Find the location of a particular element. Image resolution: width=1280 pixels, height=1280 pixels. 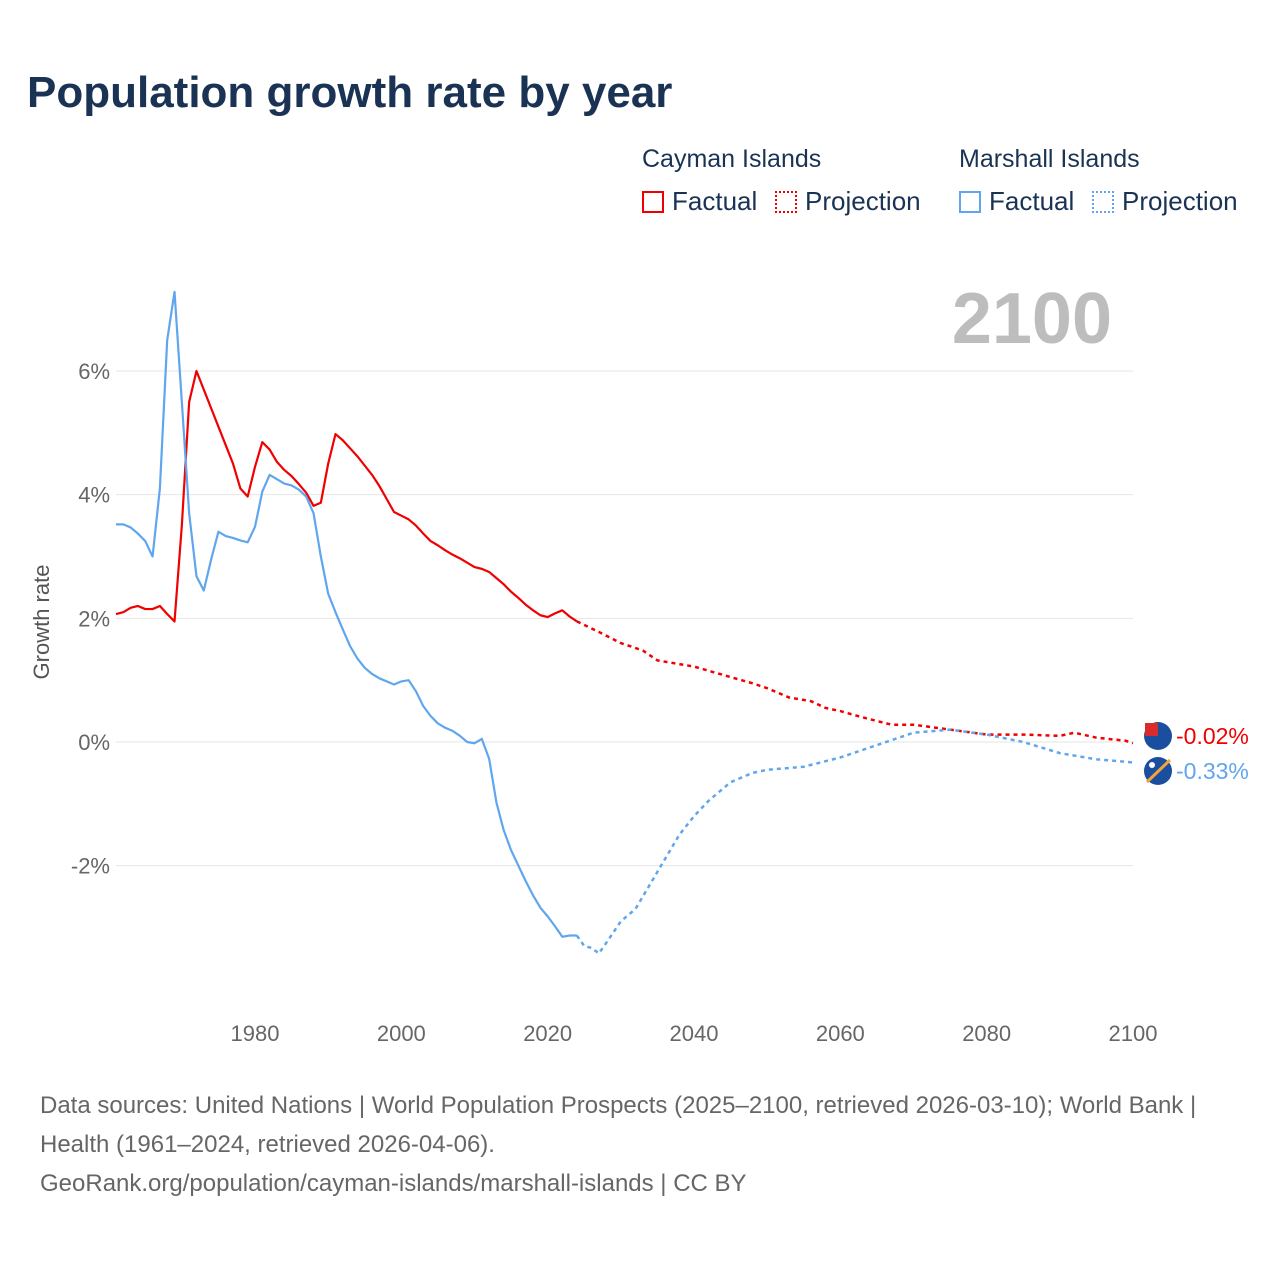

cayman-flag-icon is located at coordinates (1151, 729).